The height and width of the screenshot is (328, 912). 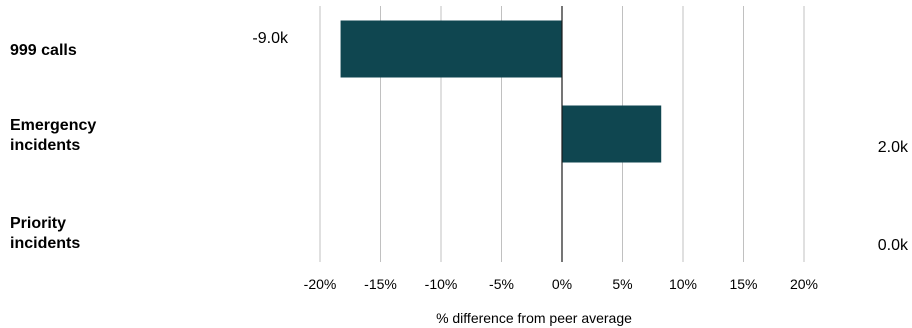 I want to click on x-tick-label: 20%, so click(x=804, y=284).